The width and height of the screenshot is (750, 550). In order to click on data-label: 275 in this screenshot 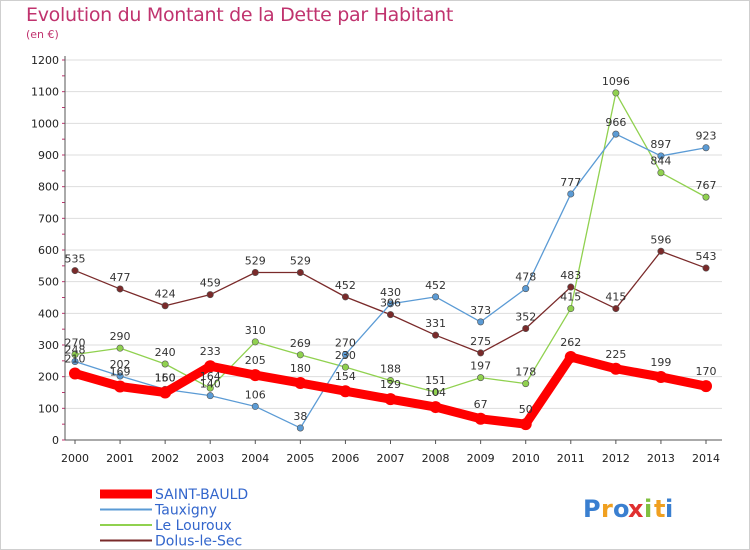, I will do `click(480, 341)`.